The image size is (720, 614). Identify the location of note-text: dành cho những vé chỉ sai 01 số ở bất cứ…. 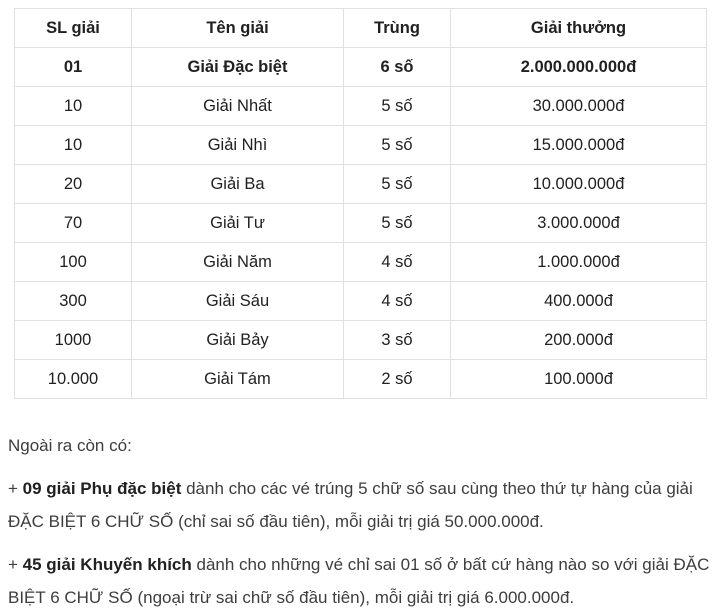
(359, 581).